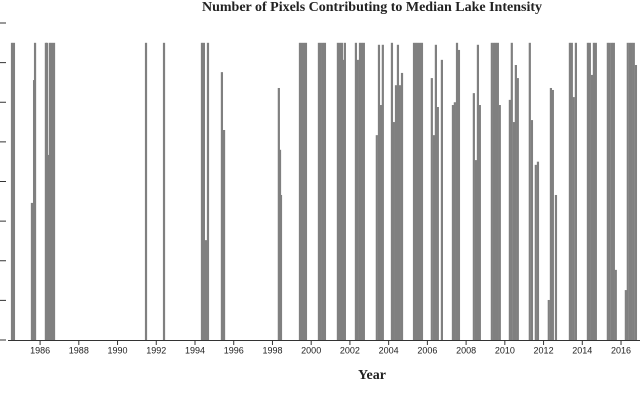 This screenshot has height=400, width=640. I want to click on x-tick-label: 2008, so click(466, 350).